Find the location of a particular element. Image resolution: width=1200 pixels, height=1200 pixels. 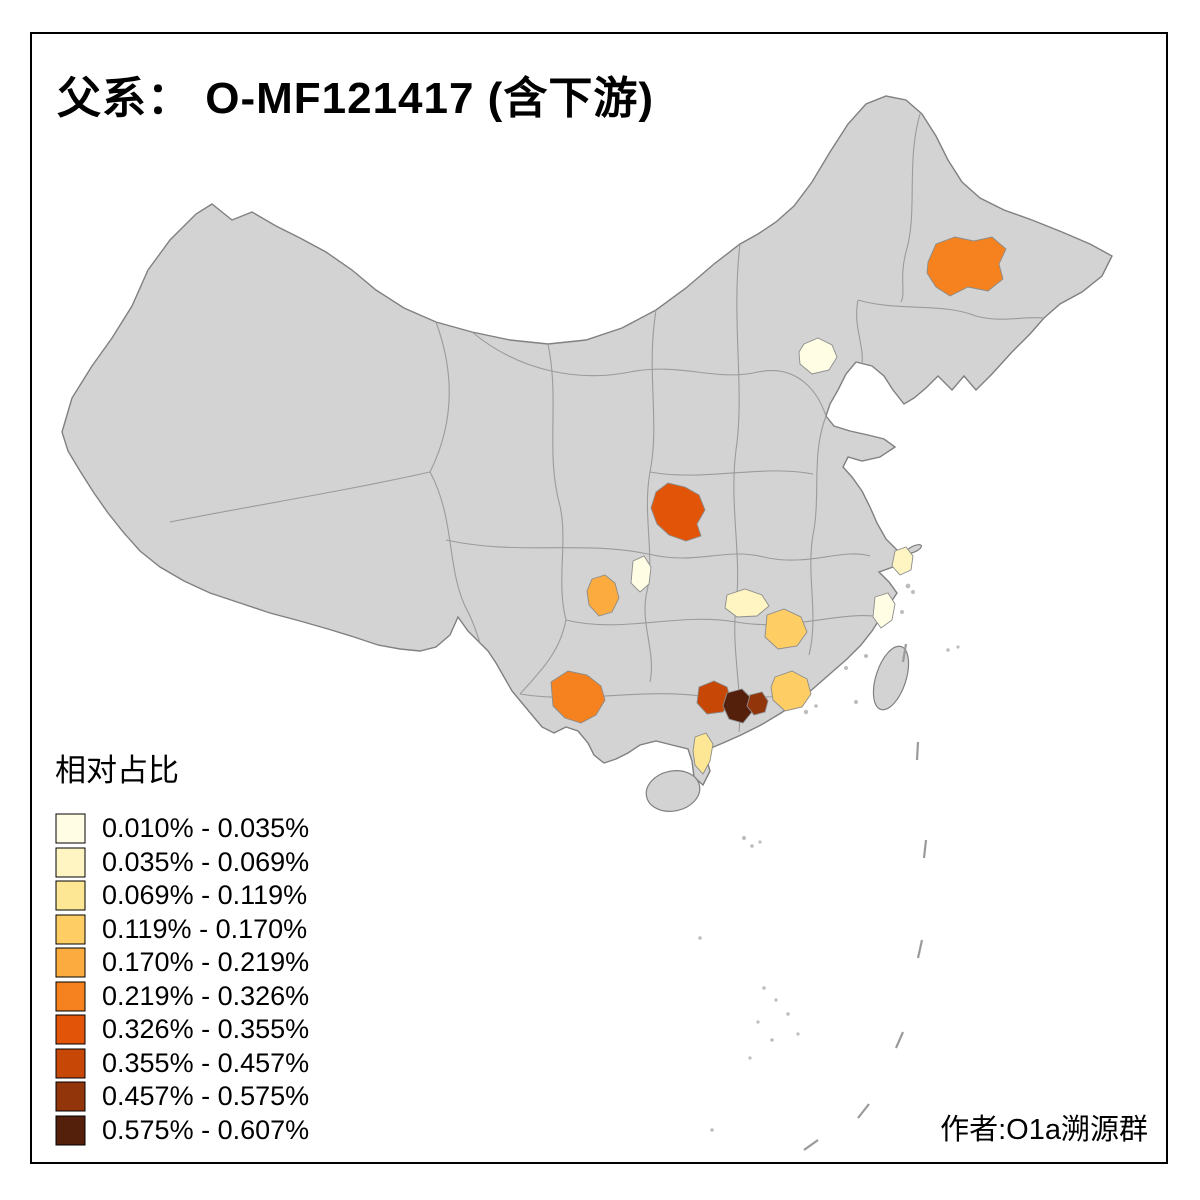

legend-item-label: 0.035% - 0.069% is located at coordinates (206, 861).